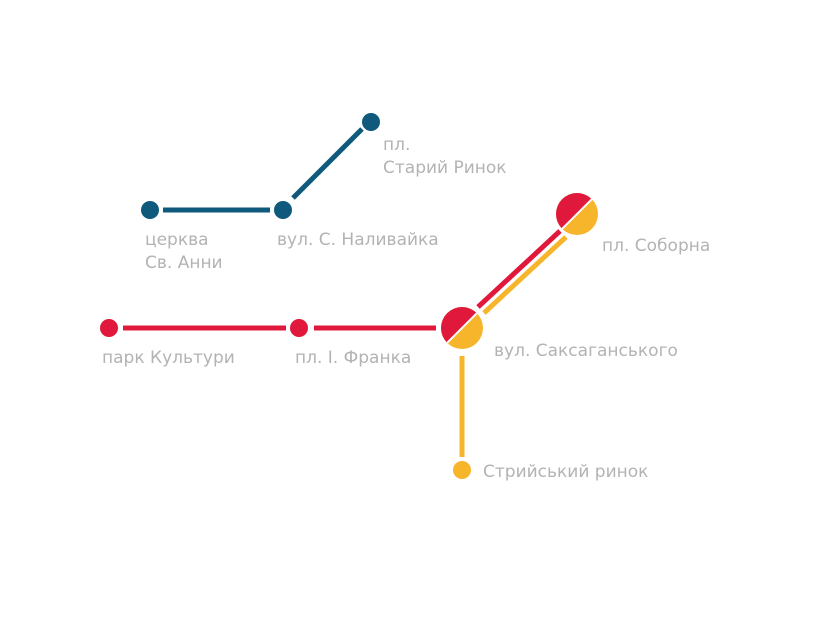 The height and width of the screenshot is (627, 813). Describe the element at coordinates (353, 358) in the screenshot. I see `station-label-pl-i-franka: пл. І. Франка` at that location.